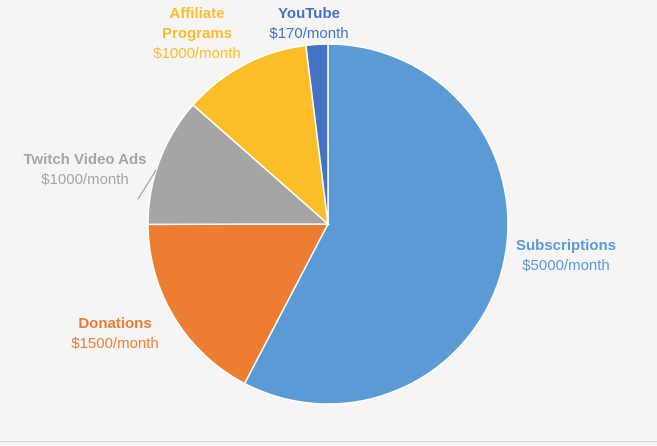 The image size is (657, 446). What do you see at coordinates (309, 24) in the screenshot?
I see `label-youtube: YouTube $170/month` at bounding box center [309, 24].